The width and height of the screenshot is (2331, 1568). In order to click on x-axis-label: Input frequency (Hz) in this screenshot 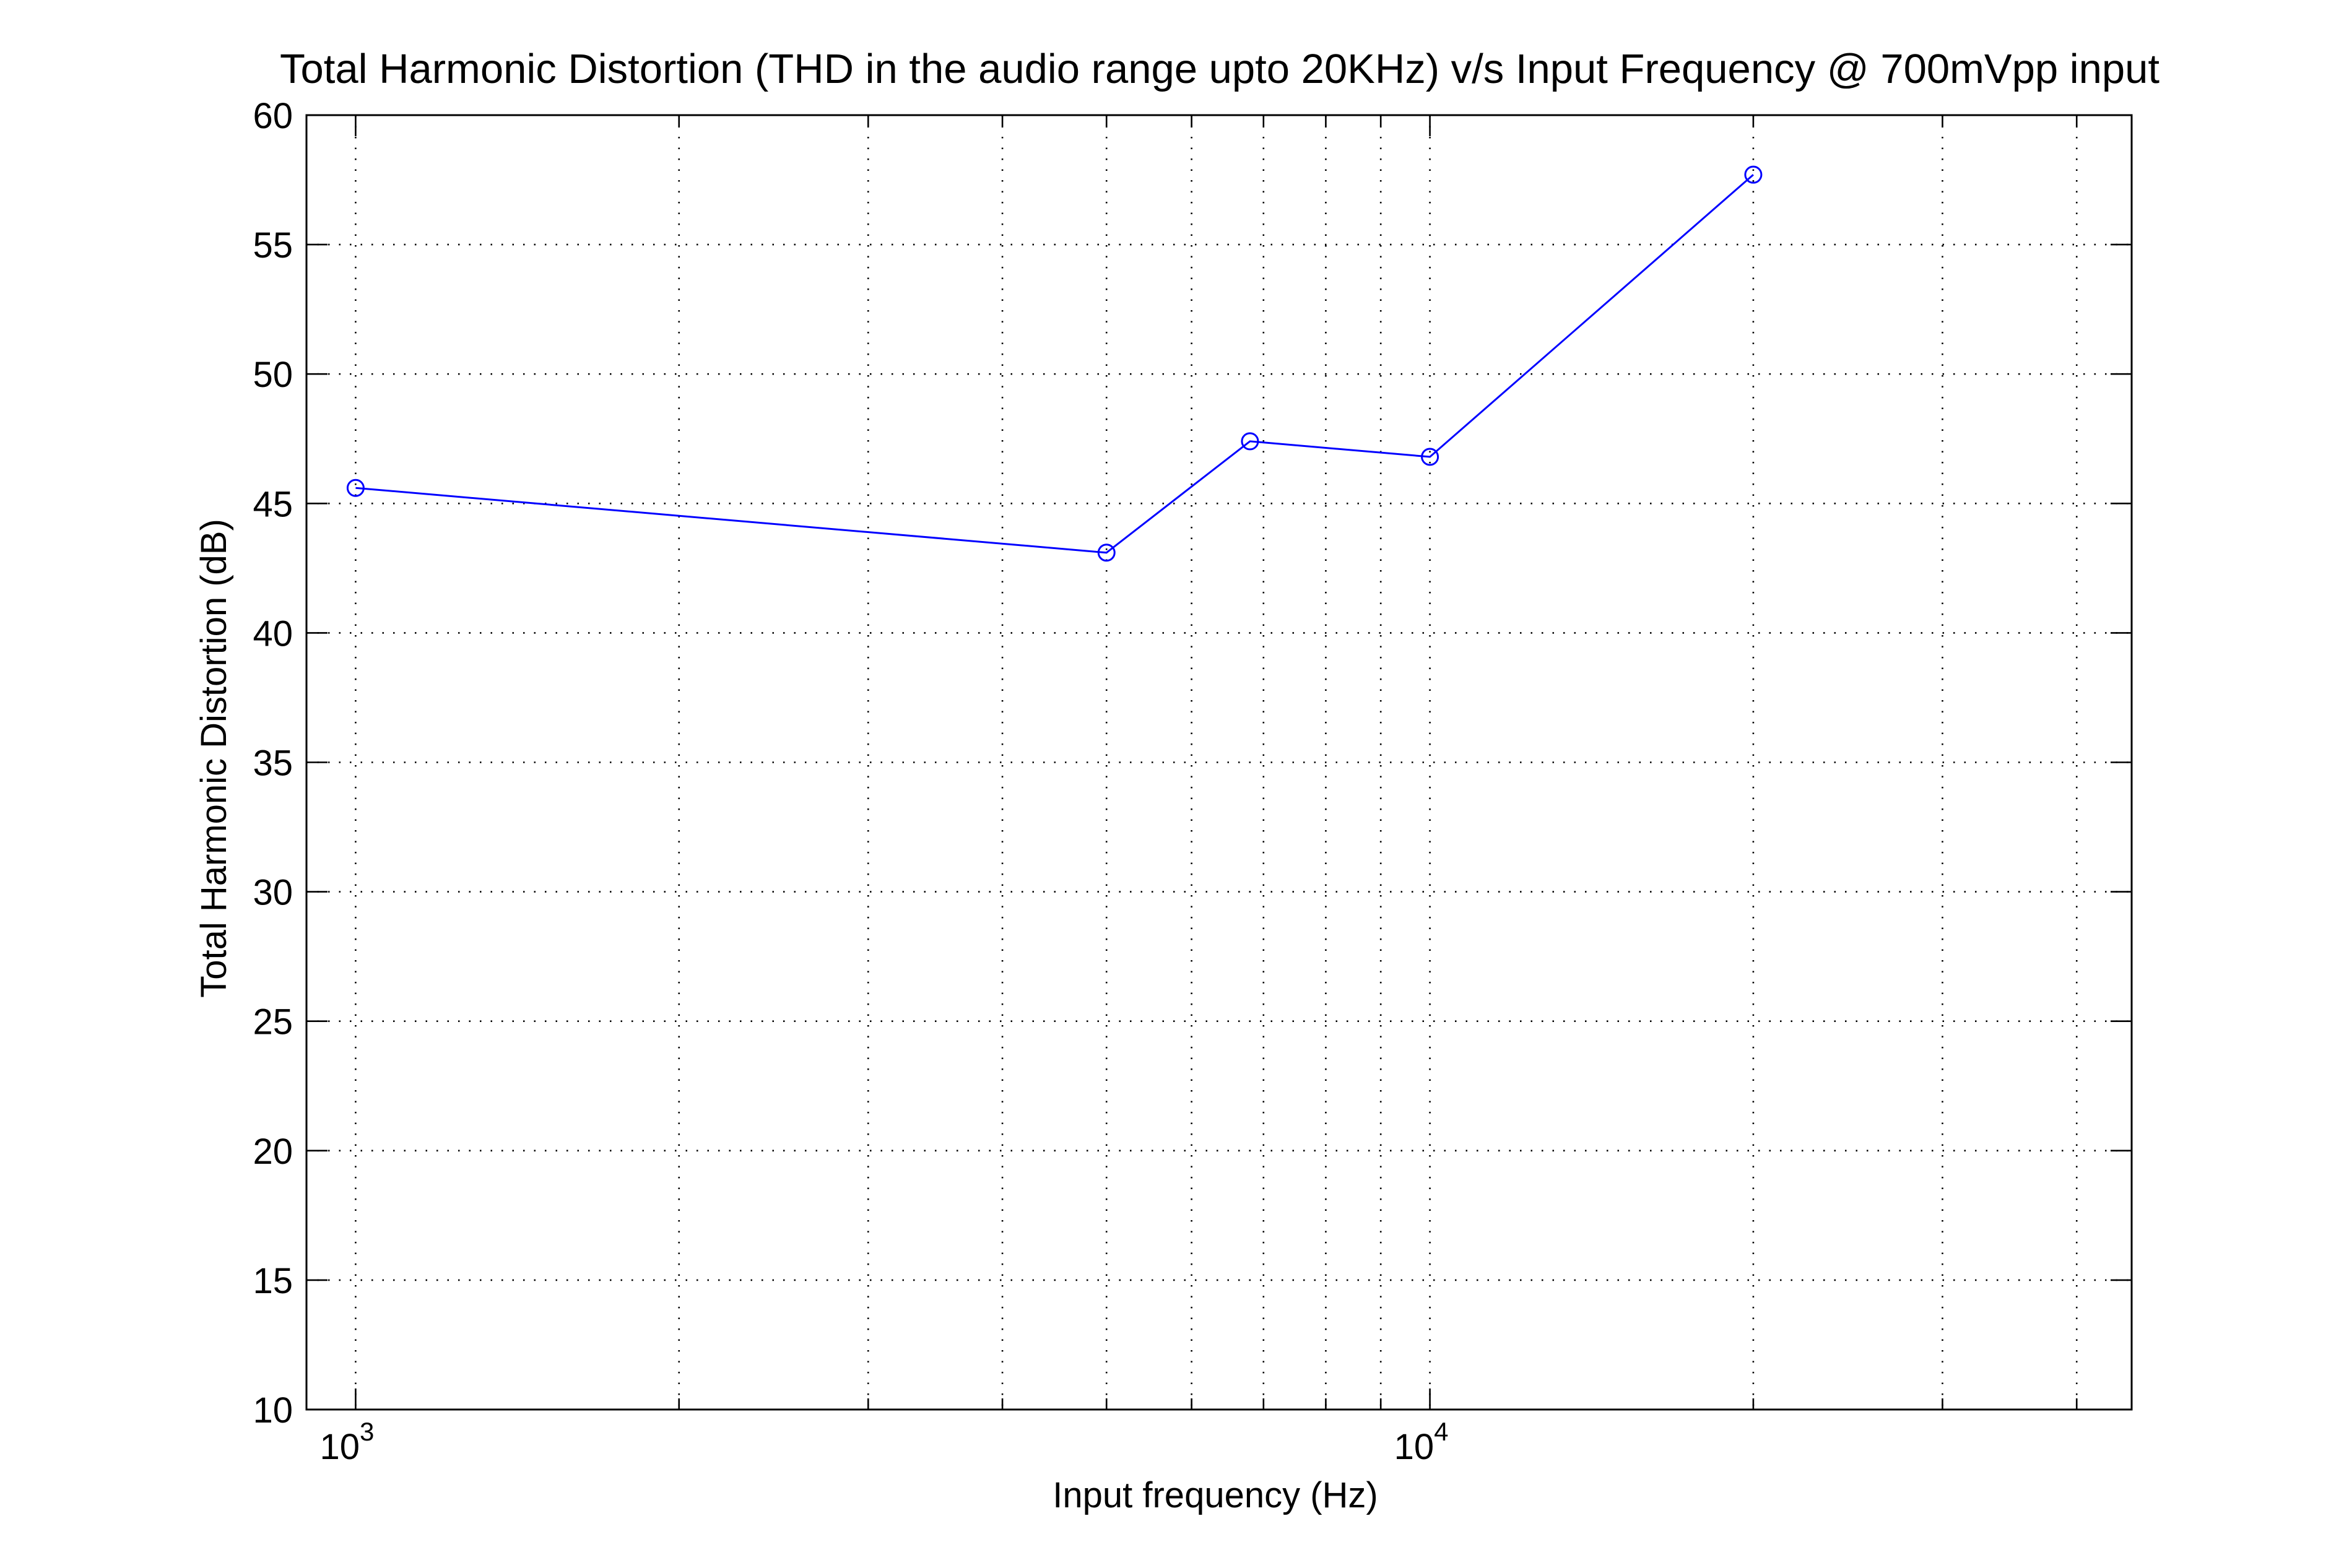, I will do `click(1216, 1495)`.